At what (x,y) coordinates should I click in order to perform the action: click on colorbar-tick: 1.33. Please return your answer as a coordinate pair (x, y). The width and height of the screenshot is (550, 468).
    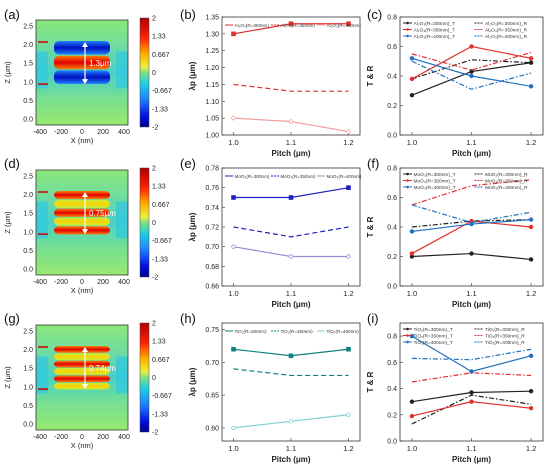
    Looking at the image, I should click on (159, 37).